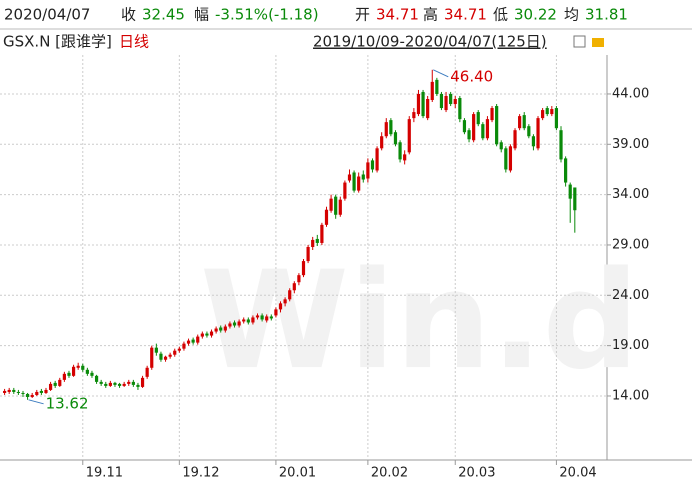 This screenshot has height=491, width=692. Describe the element at coordinates (362, 15) in the screenshot. I see `field-label: 开` at that location.